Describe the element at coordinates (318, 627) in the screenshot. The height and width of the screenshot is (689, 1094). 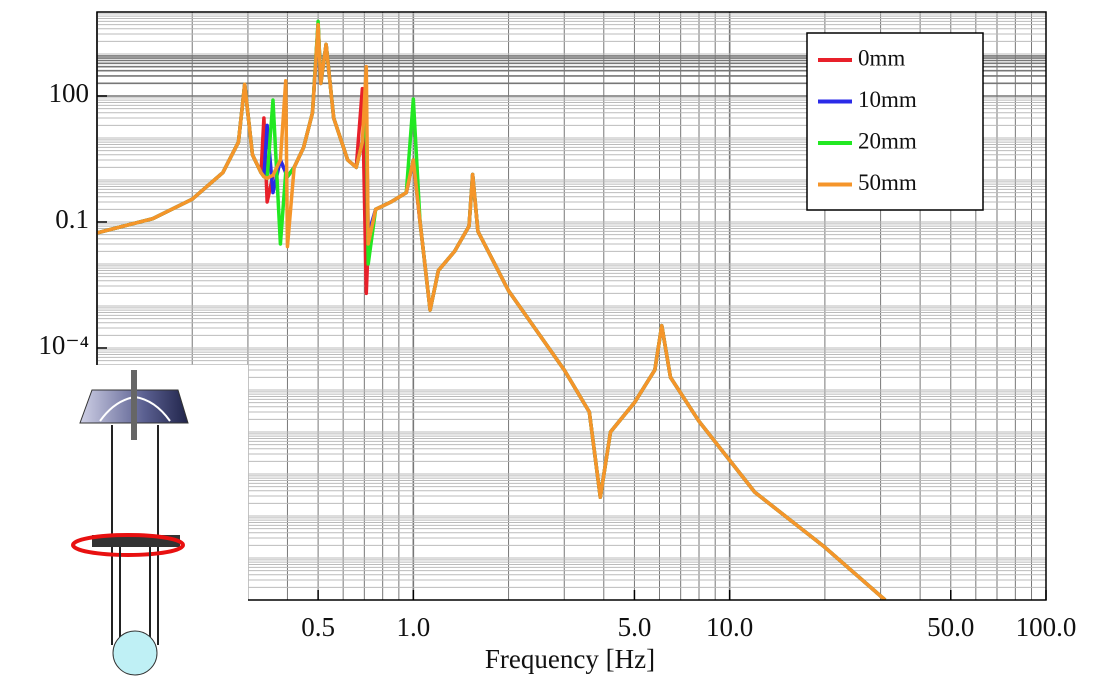
I see `x-tick-label: 0.5` at that location.